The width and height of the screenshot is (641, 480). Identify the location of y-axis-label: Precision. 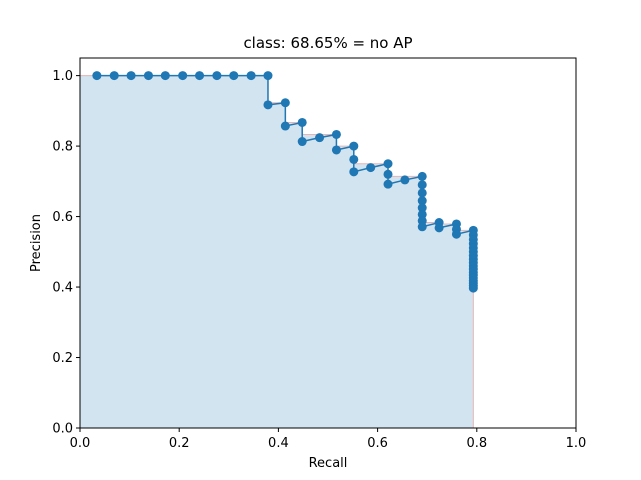
(36, 243).